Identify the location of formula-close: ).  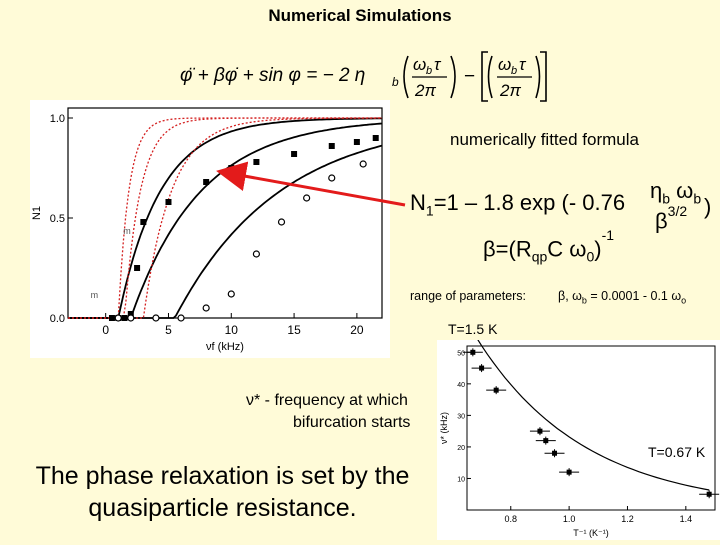
(708, 206).